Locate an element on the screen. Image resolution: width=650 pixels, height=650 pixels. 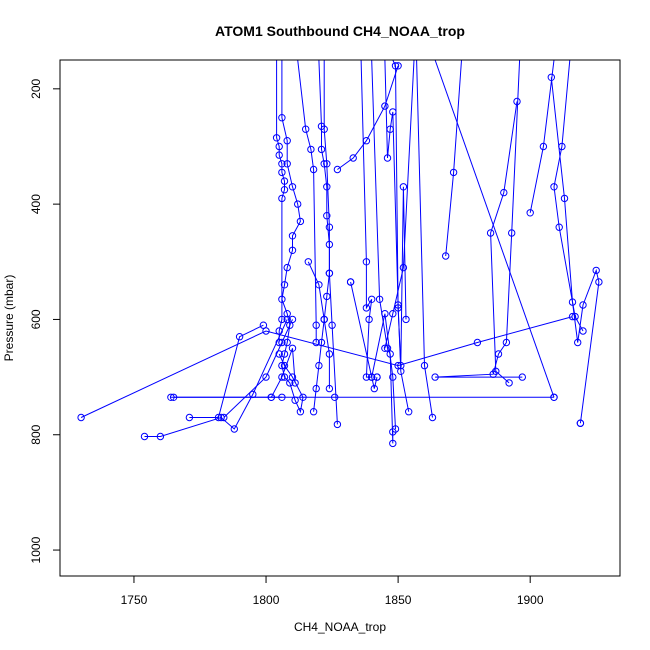
x-tick-label-3: 1900 is located at coordinates (530, 600).